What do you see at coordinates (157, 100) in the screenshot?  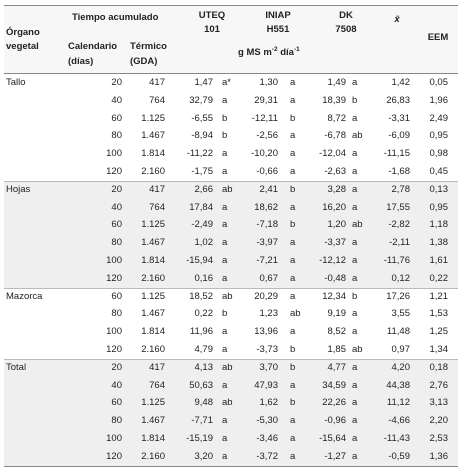 I see `thermal-gda: 764` at bounding box center [157, 100].